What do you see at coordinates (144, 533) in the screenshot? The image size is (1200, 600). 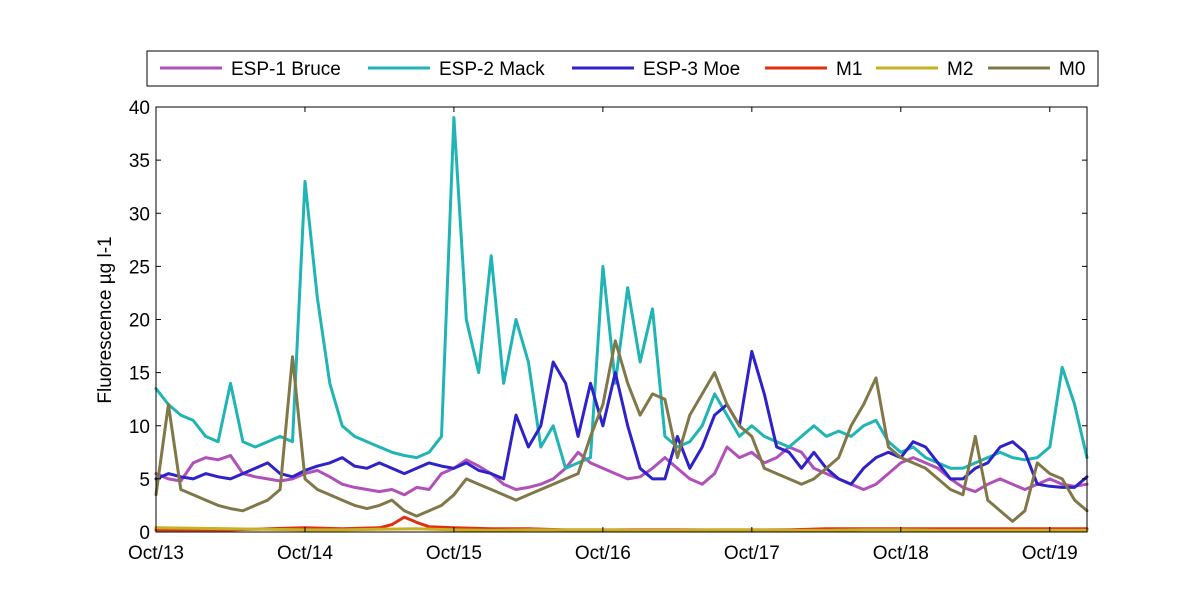 I see `y-tick-label: 0` at bounding box center [144, 533].